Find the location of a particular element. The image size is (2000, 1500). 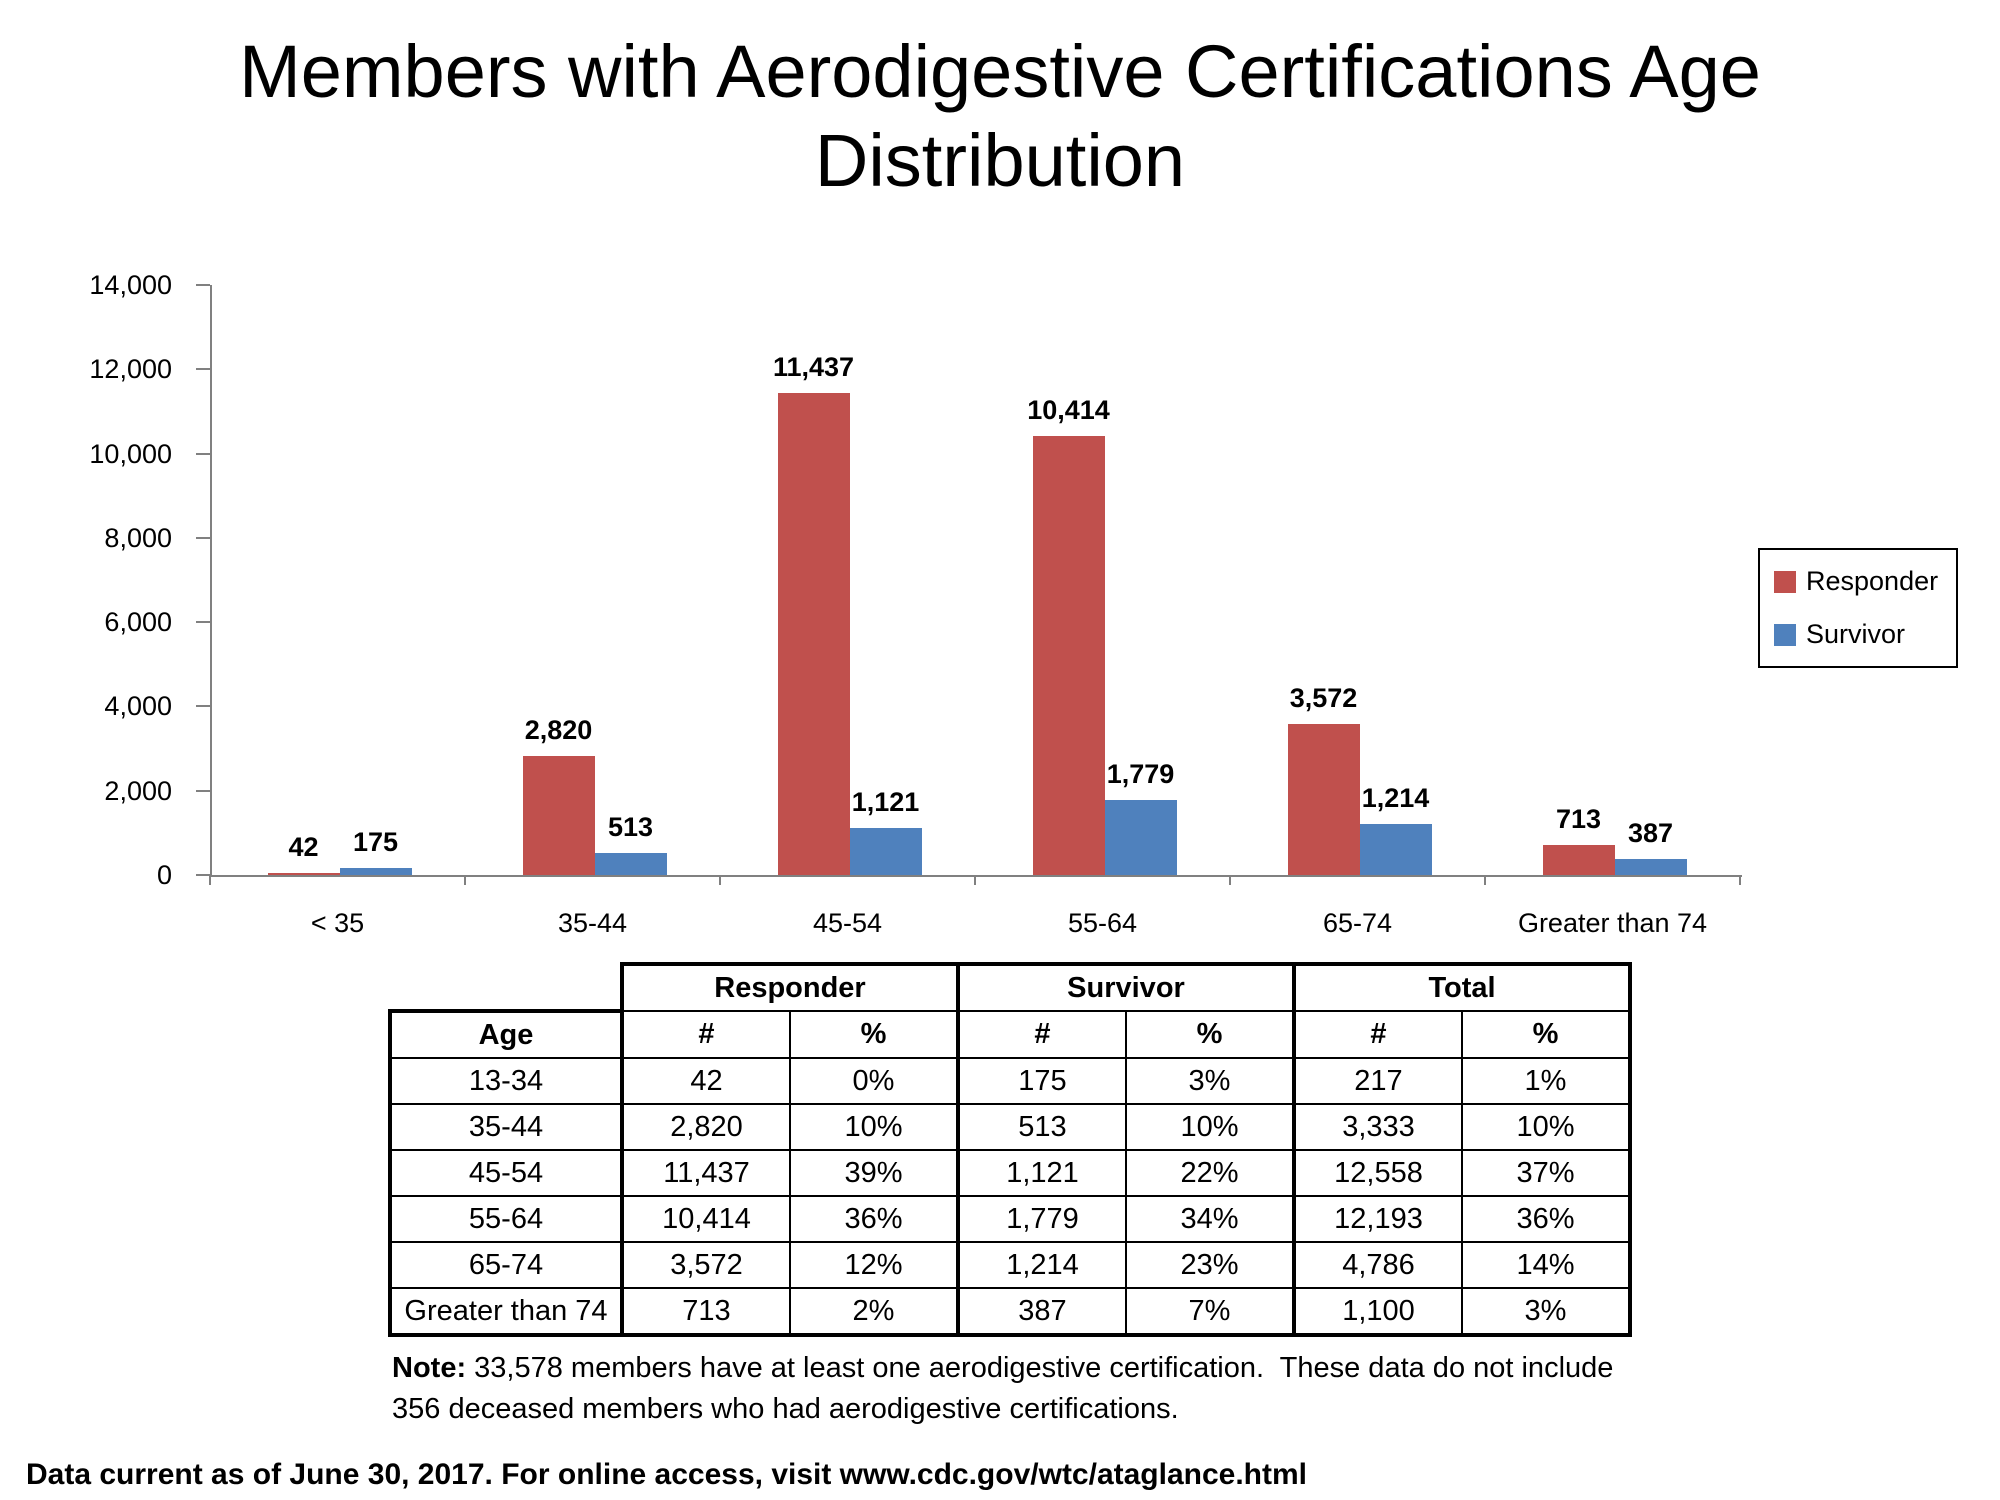

x-category-label: 45-54 is located at coordinates (847, 923).